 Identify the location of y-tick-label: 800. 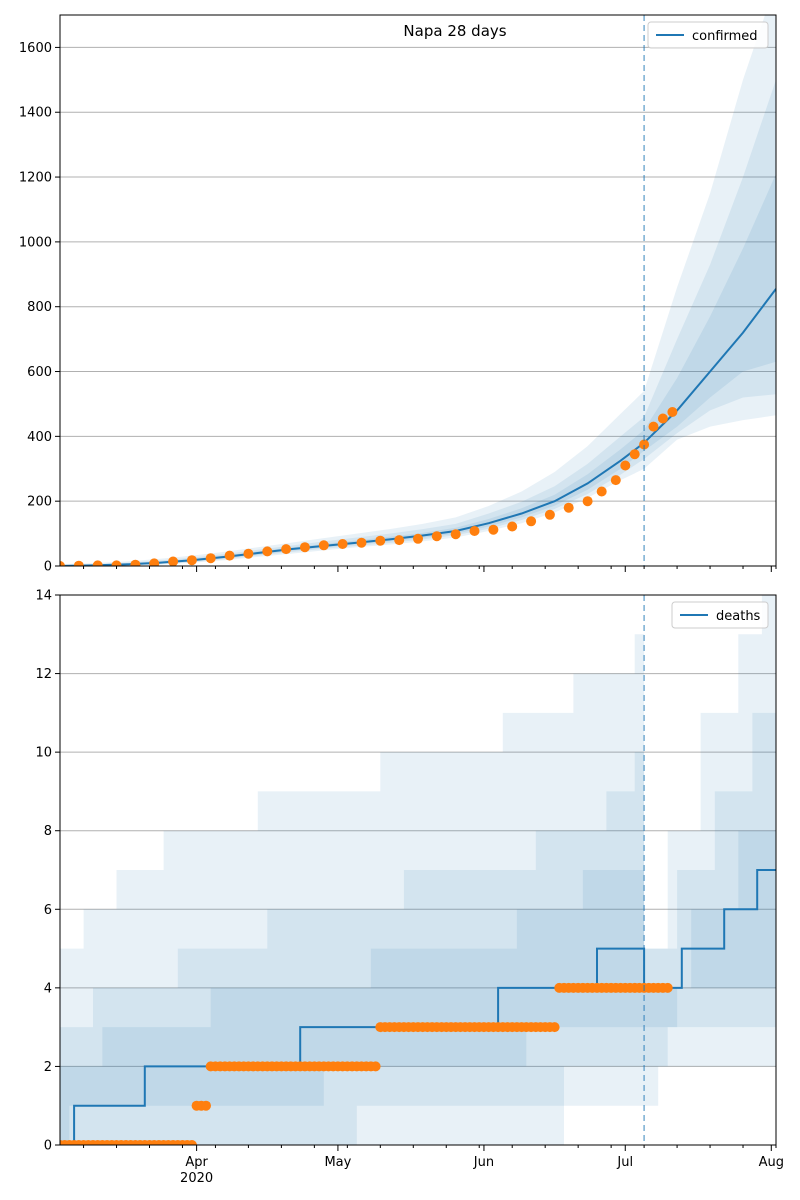
(39, 307).